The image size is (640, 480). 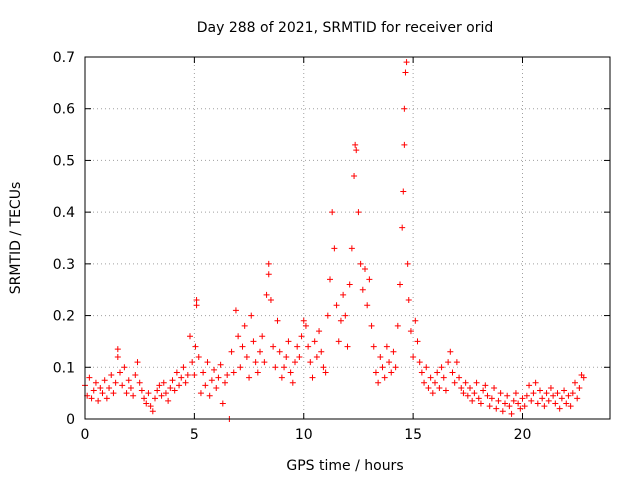 I want to click on x-tick-label: 5, so click(x=194, y=435).